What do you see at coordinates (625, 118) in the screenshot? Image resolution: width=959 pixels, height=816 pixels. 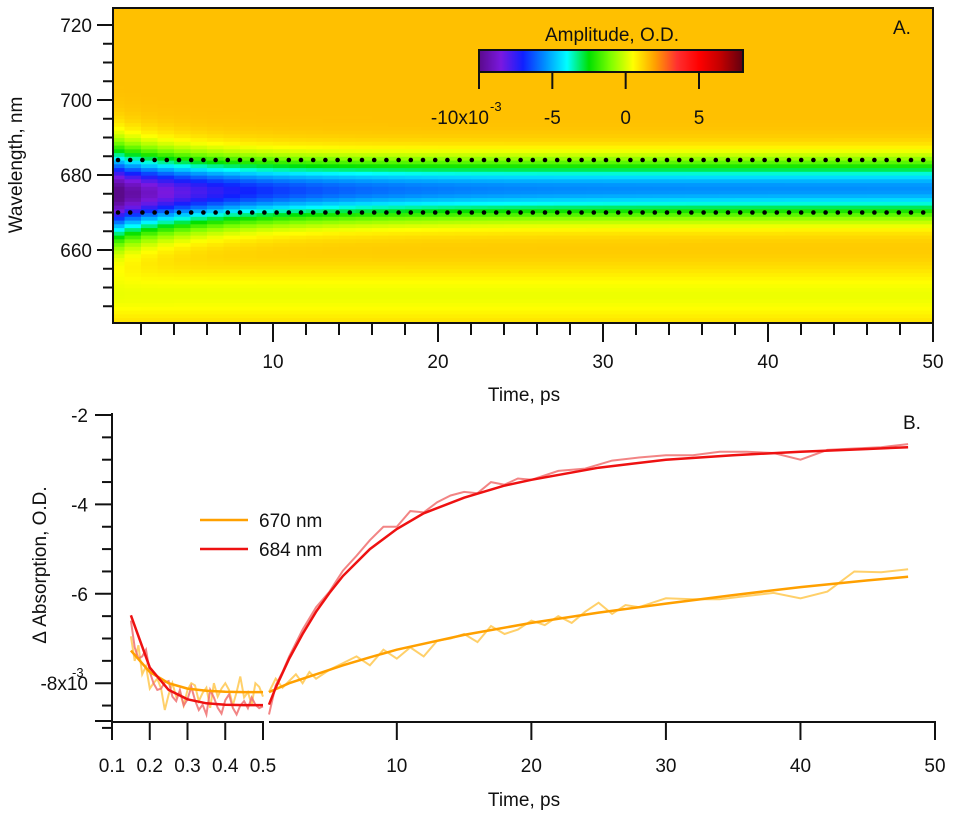 I see `colorbar-tick-label: 0` at bounding box center [625, 118].